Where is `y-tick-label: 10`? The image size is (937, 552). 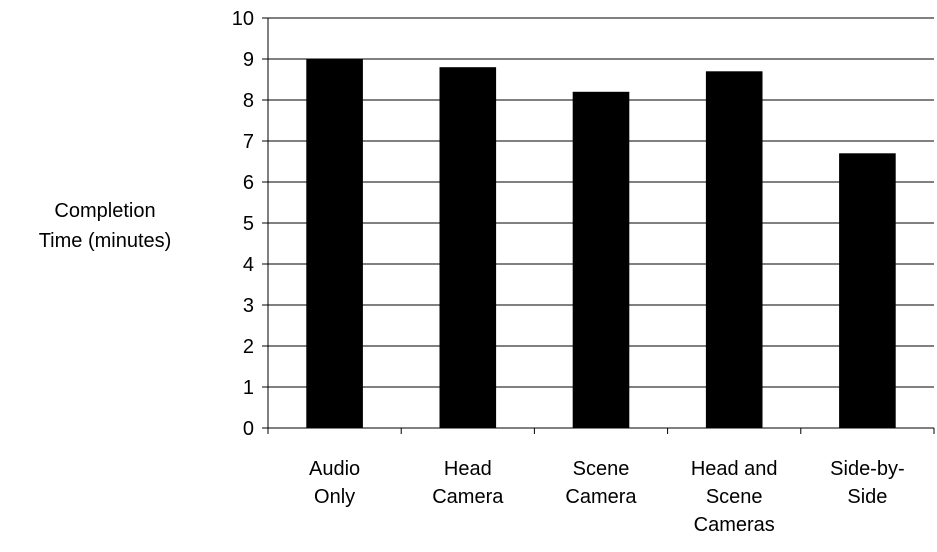
y-tick-label: 10 is located at coordinates (243, 19).